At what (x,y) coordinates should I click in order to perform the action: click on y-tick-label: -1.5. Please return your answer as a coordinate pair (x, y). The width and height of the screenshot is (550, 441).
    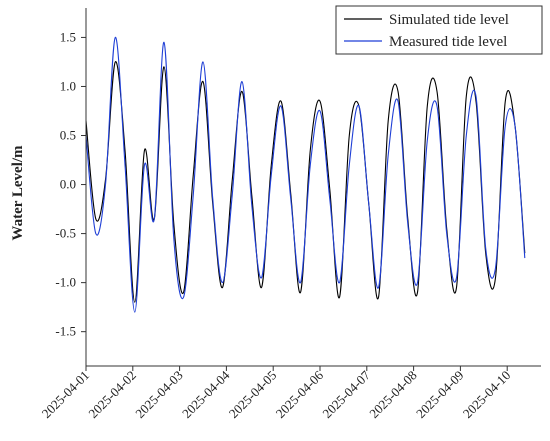
    Looking at the image, I should click on (65, 331).